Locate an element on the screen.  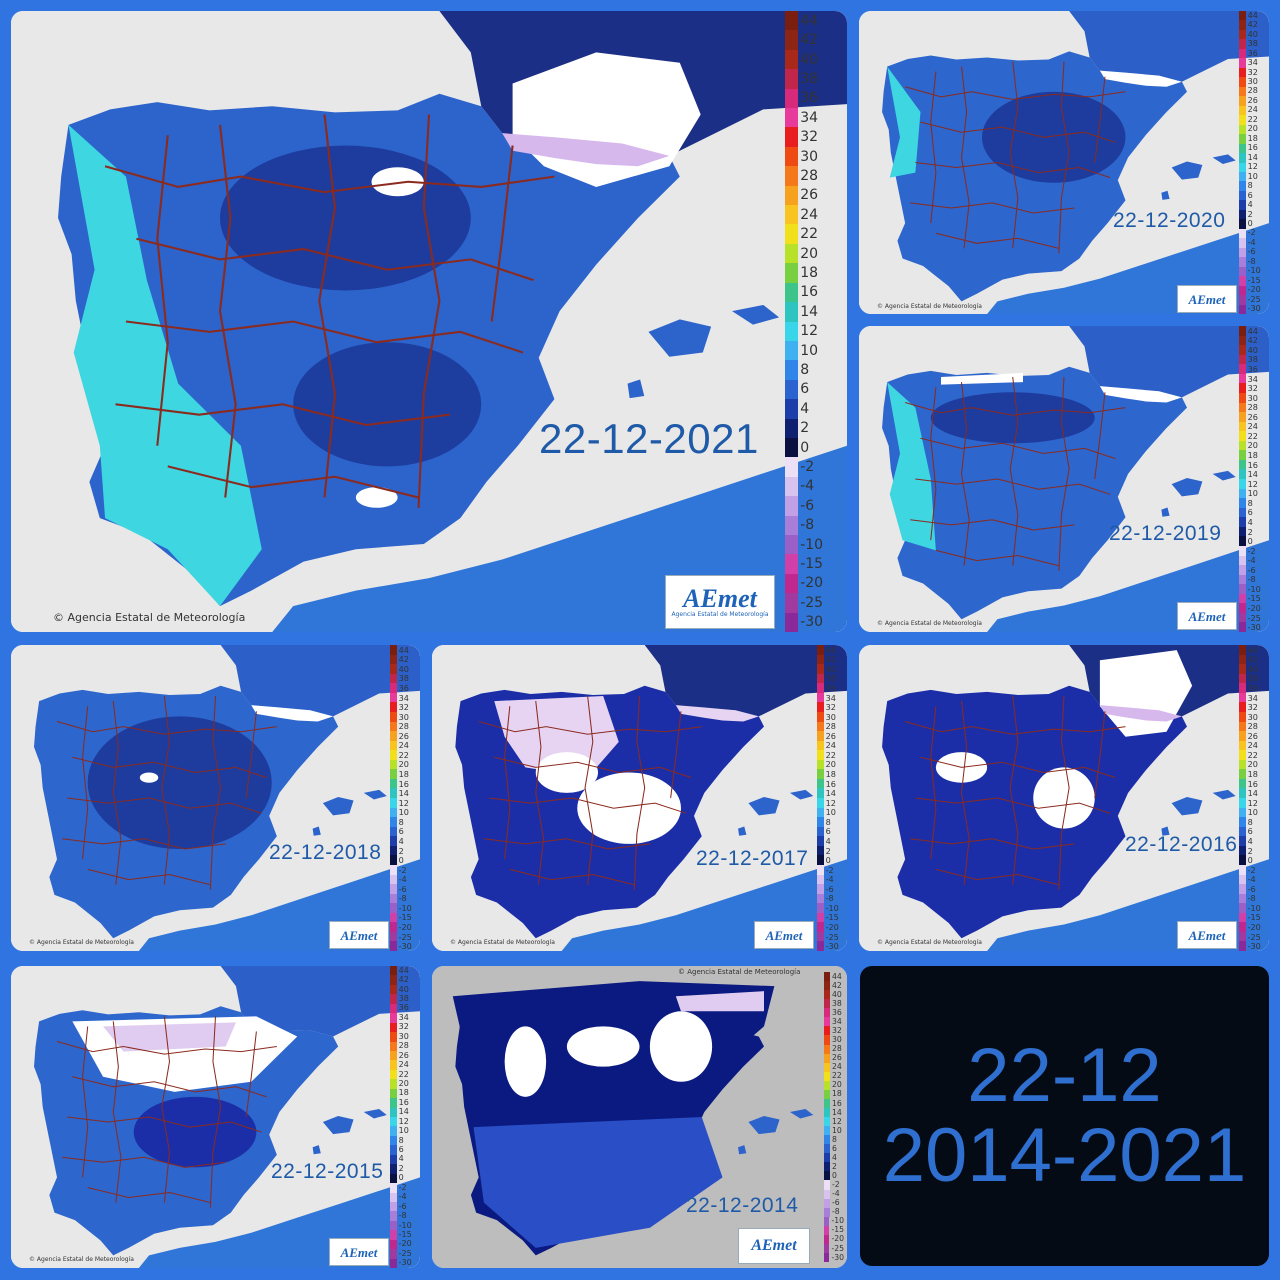
legend-value: 20 is located at coordinates (403, 1083).